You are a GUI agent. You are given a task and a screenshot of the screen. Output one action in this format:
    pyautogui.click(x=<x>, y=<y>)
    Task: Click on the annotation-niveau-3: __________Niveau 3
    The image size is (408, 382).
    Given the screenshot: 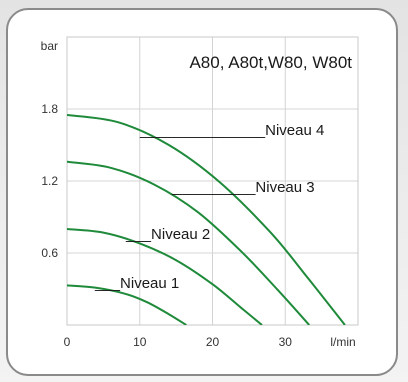 What is the action you would take?
    pyautogui.click(x=243, y=187)
    